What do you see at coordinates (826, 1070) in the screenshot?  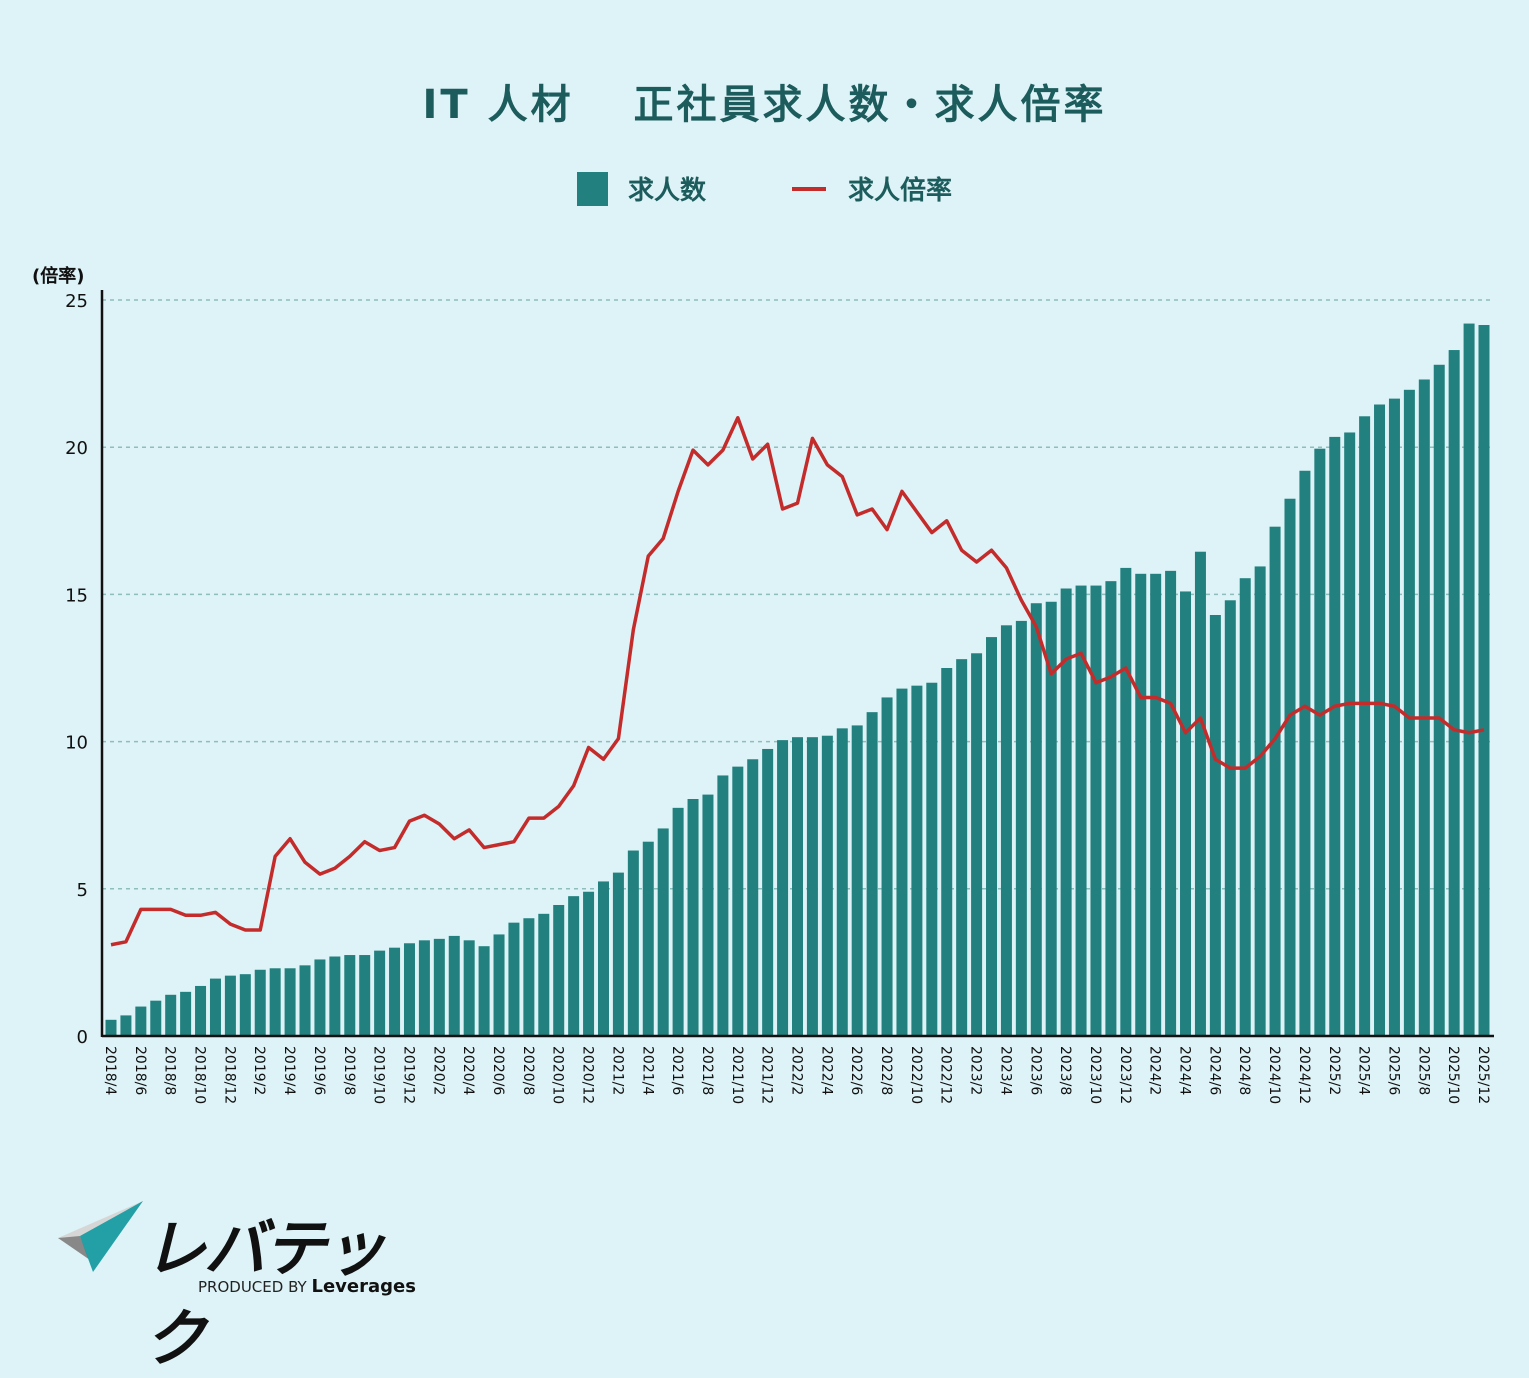 I see `x-tick-label: 2022/4` at bounding box center [826, 1070].